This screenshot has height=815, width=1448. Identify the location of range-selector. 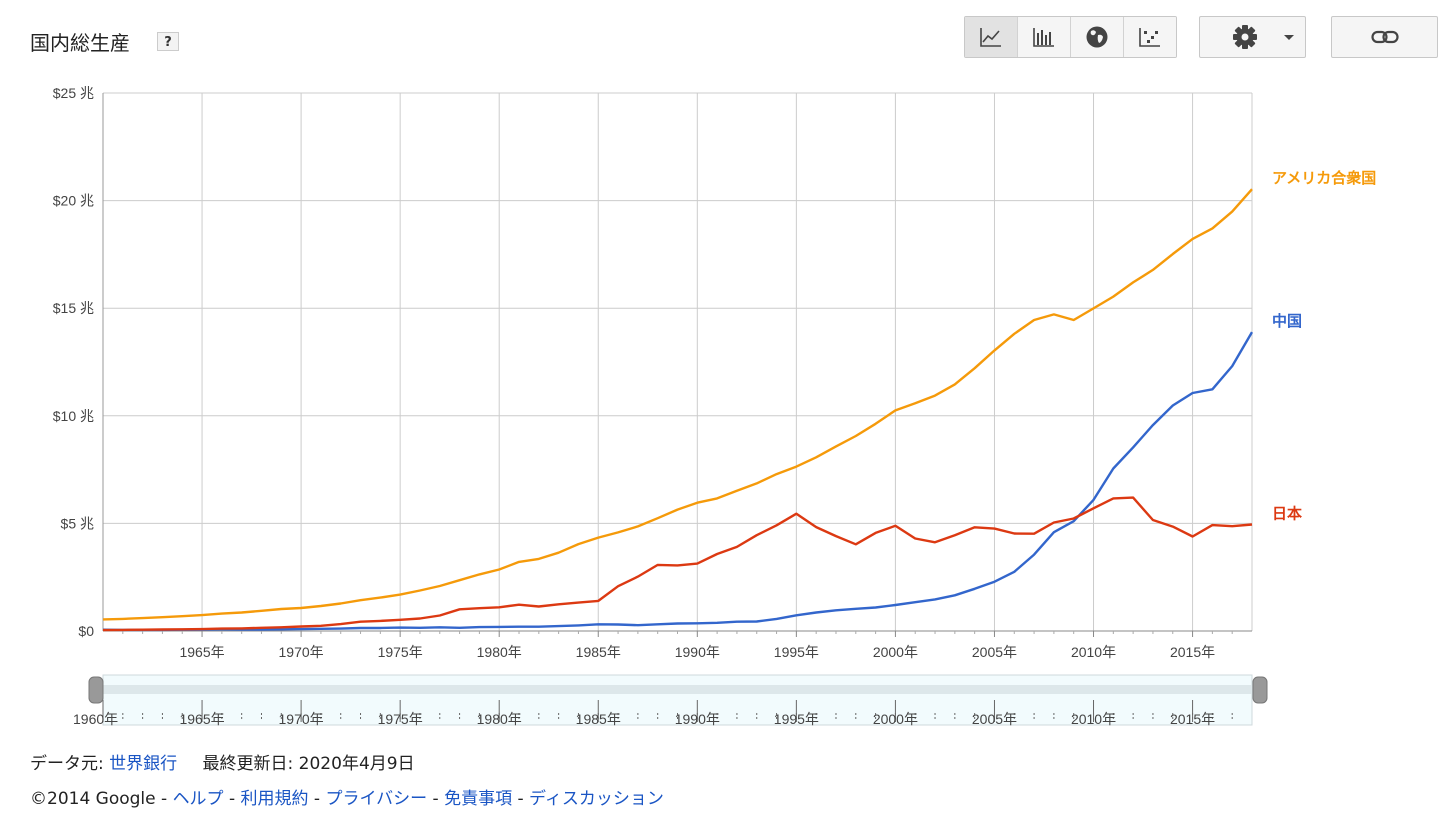
(677, 700).